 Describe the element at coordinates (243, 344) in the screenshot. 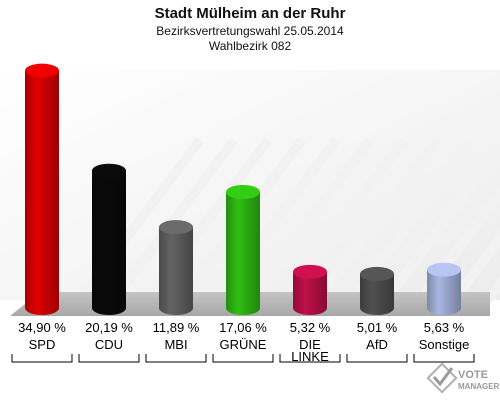

I see `category-label: GRÜNE` at that location.